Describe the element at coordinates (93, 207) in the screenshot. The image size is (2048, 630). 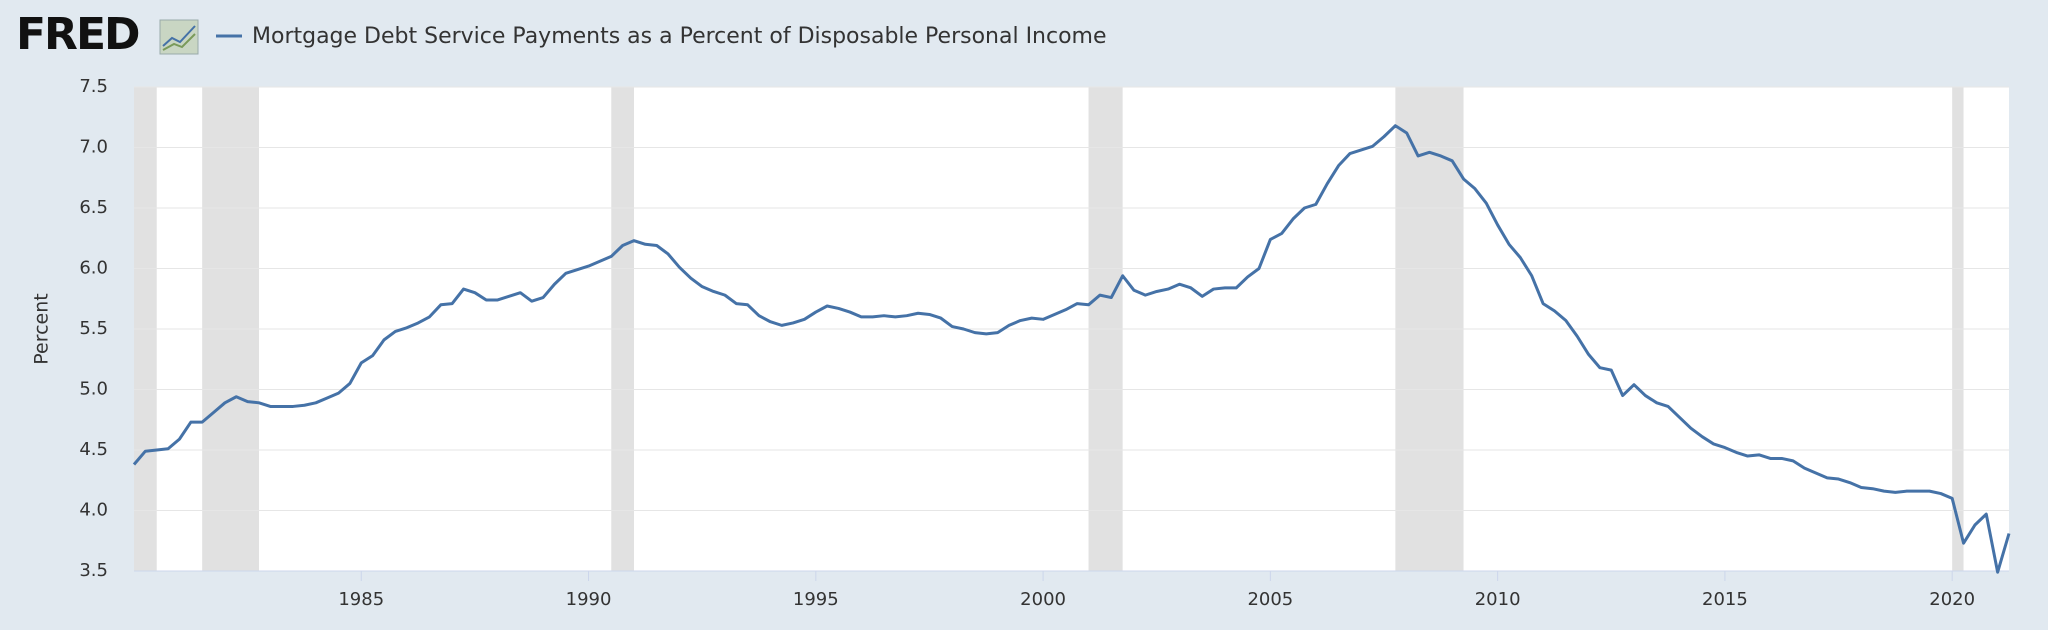
I see `y-tick-label: 6.5` at that location.